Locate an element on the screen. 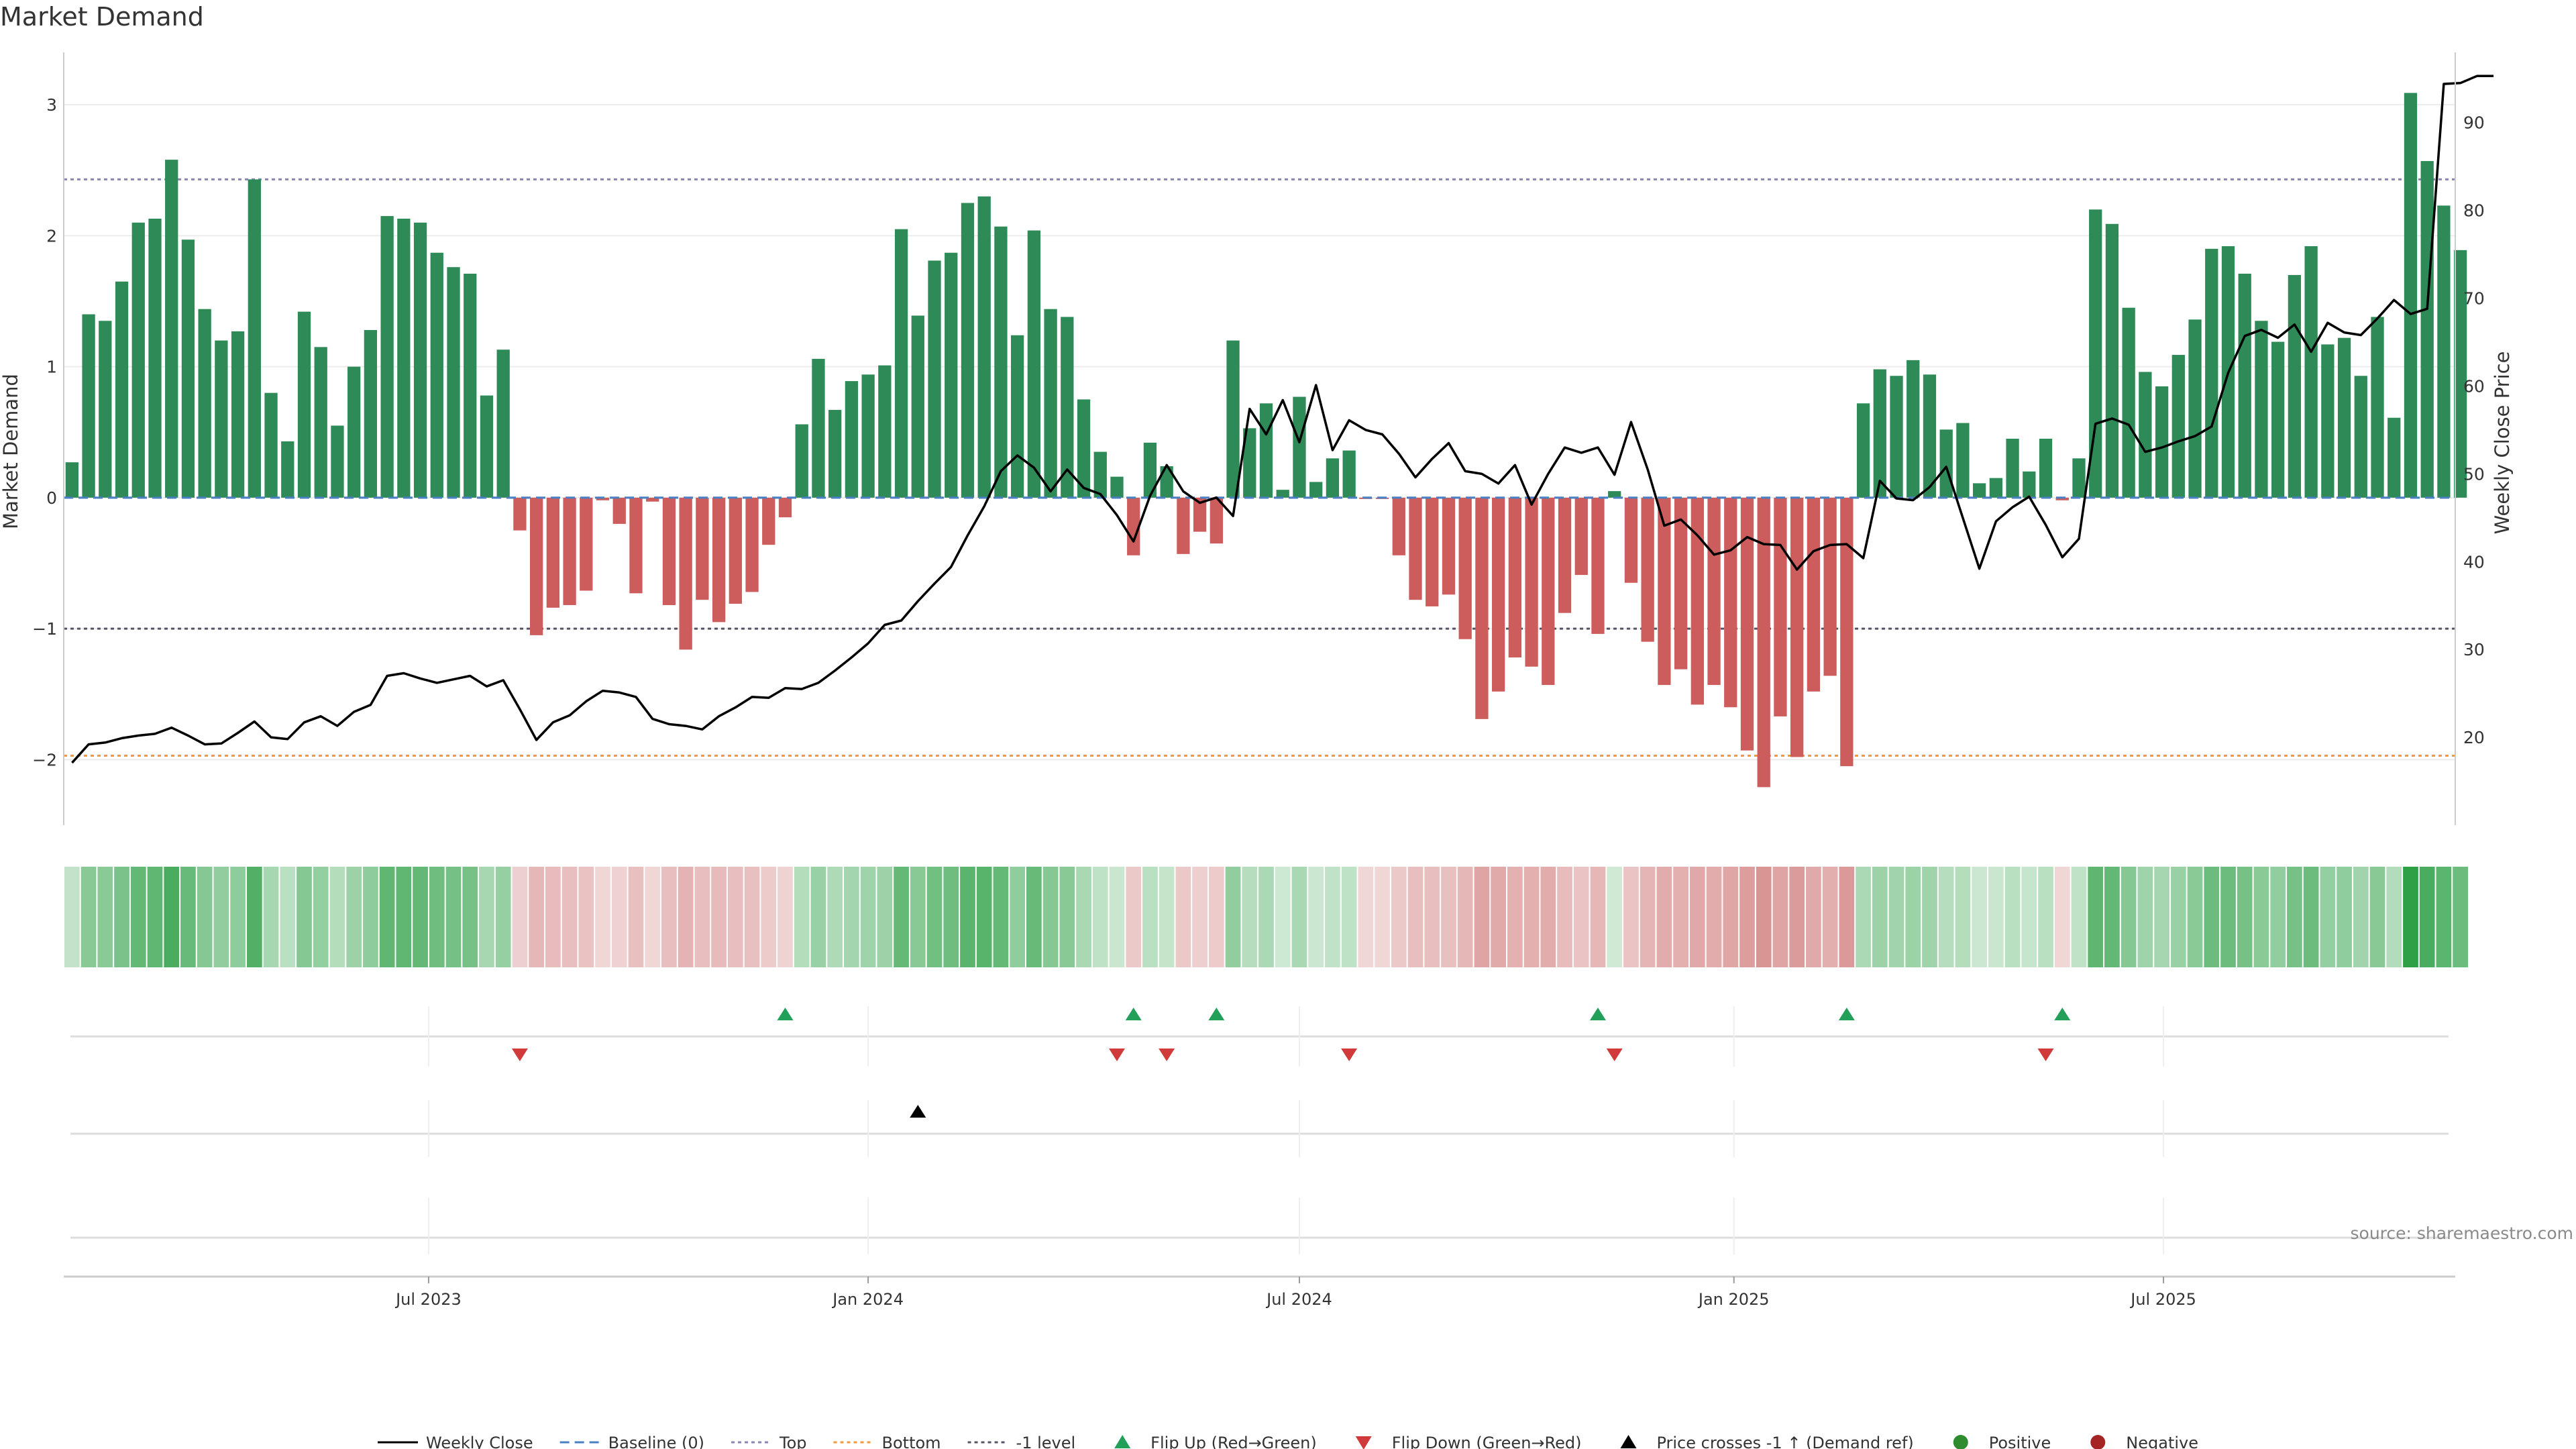 This screenshot has height=1449, width=2576. legend-label-negative: Negative is located at coordinates (2162, 1441).